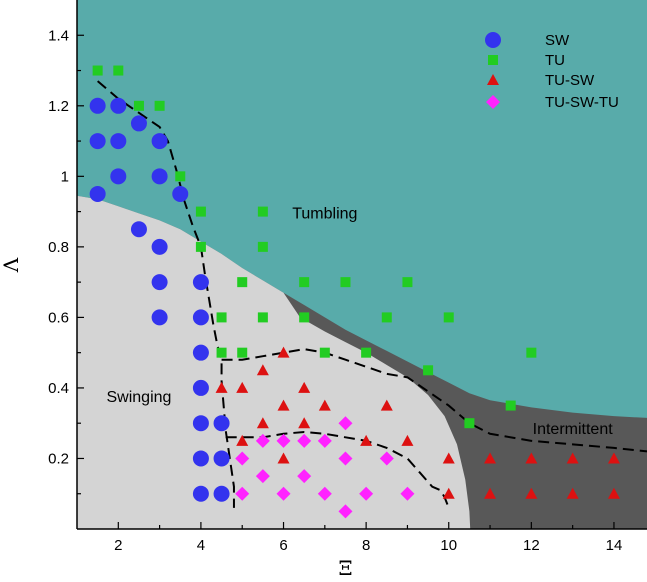  Describe the element at coordinates (555, 60) in the screenshot. I see `legend-label-tu: TU` at that location.